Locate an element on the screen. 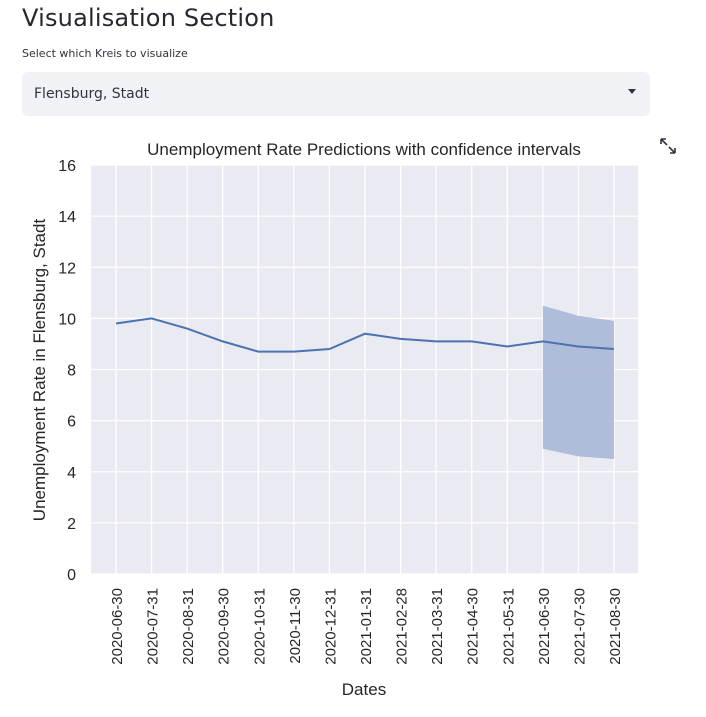 This screenshot has height=717, width=706. x-tick-label: 2020-07-31 is located at coordinates (153, 626).